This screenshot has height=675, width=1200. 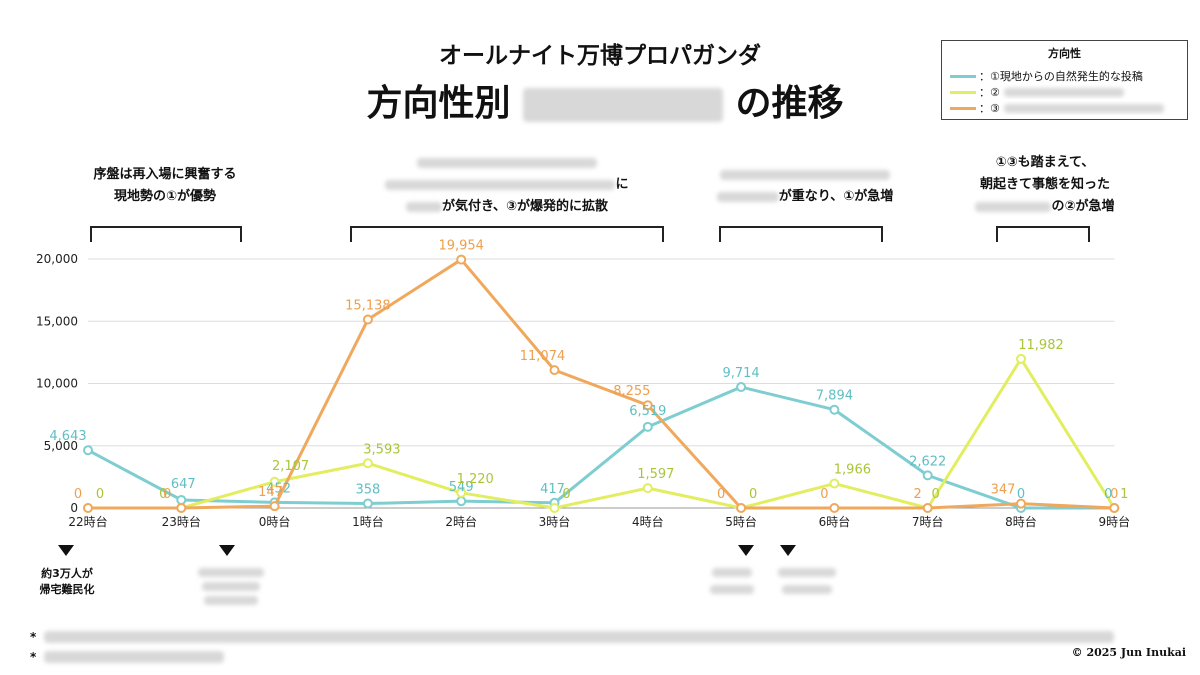 What do you see at coordinates (290, 466) in the screenshot?
I see `data-label: 2,107` at bounding box center [290, 466].